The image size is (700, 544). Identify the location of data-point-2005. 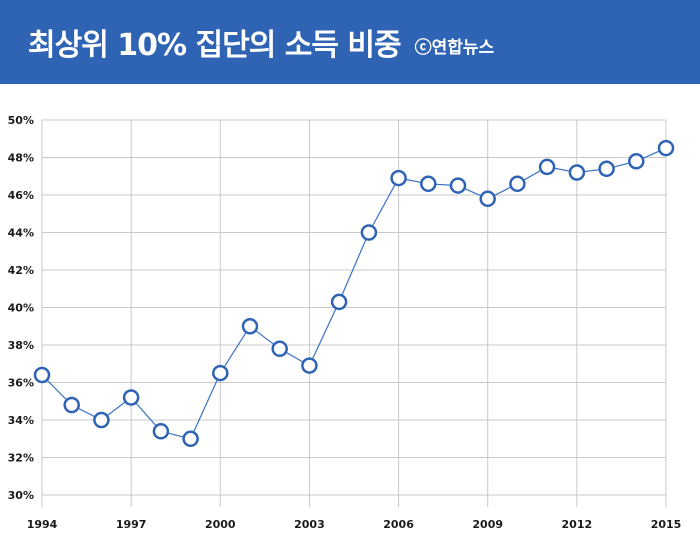
(369, 232).